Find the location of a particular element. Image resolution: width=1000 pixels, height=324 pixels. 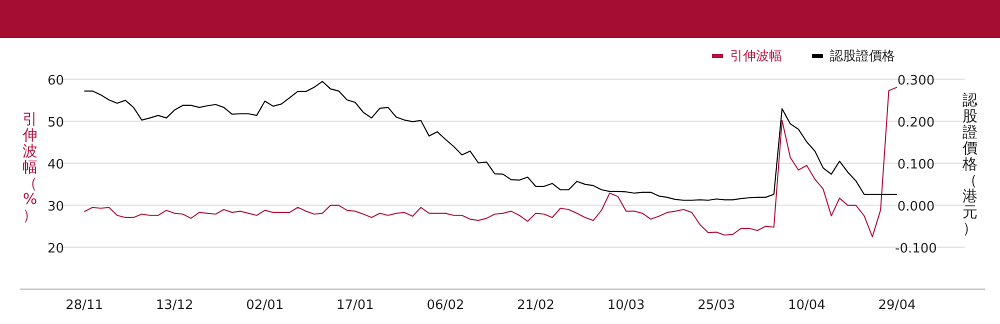

x-tick-label: 21/02 is located at coordinates (536, 305).